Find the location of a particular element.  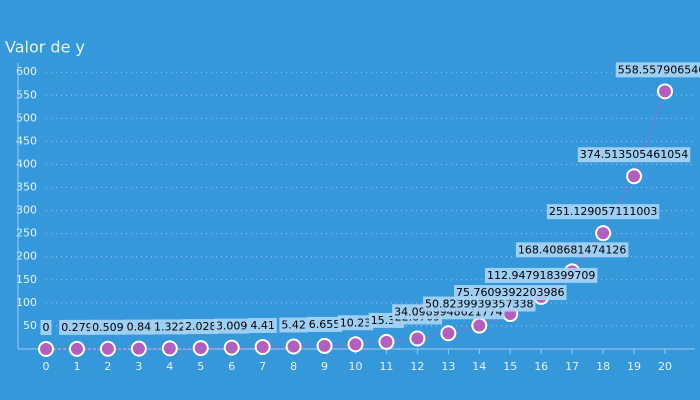

data-label-group: 112.947918399709 is located at coordinates (541, 275).